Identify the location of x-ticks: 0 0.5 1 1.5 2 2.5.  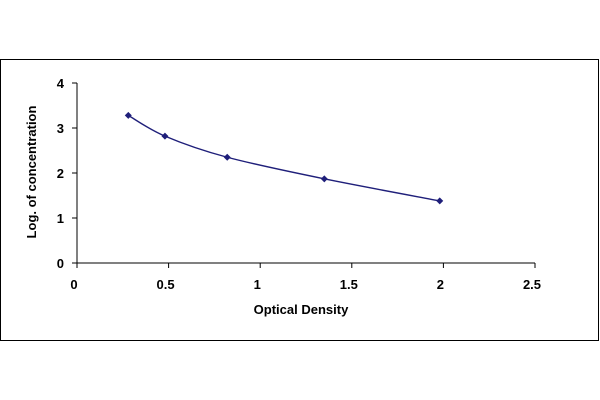
(305, 277).